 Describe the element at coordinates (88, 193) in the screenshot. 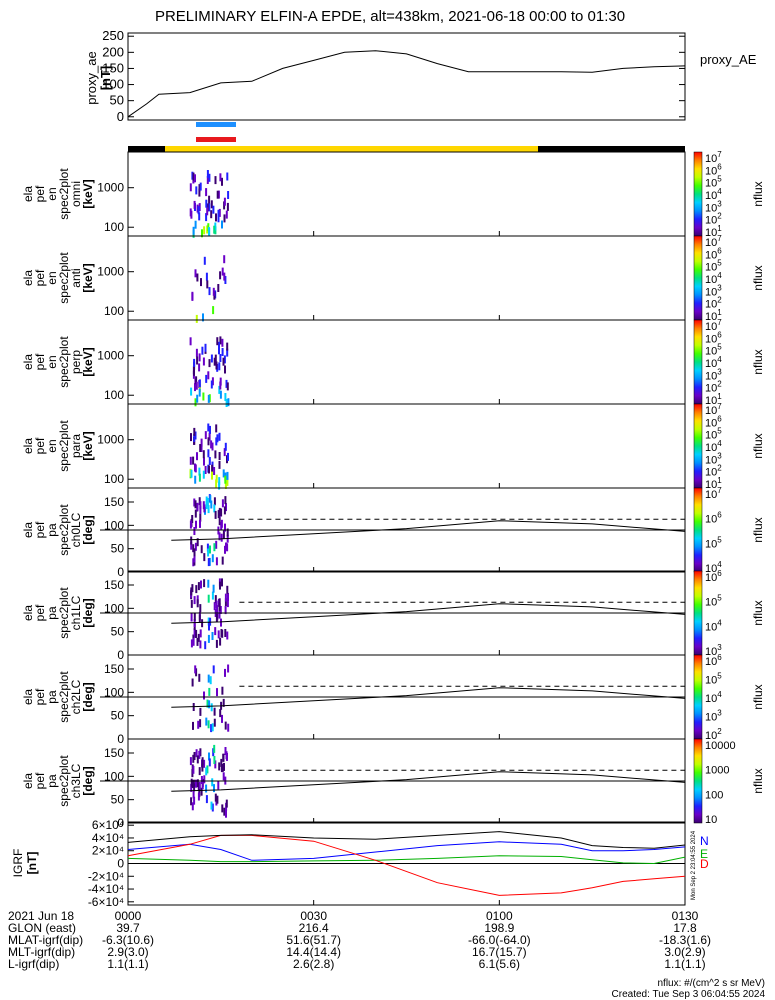

I see `panel-ylabel-unit: [keV]` at that location.